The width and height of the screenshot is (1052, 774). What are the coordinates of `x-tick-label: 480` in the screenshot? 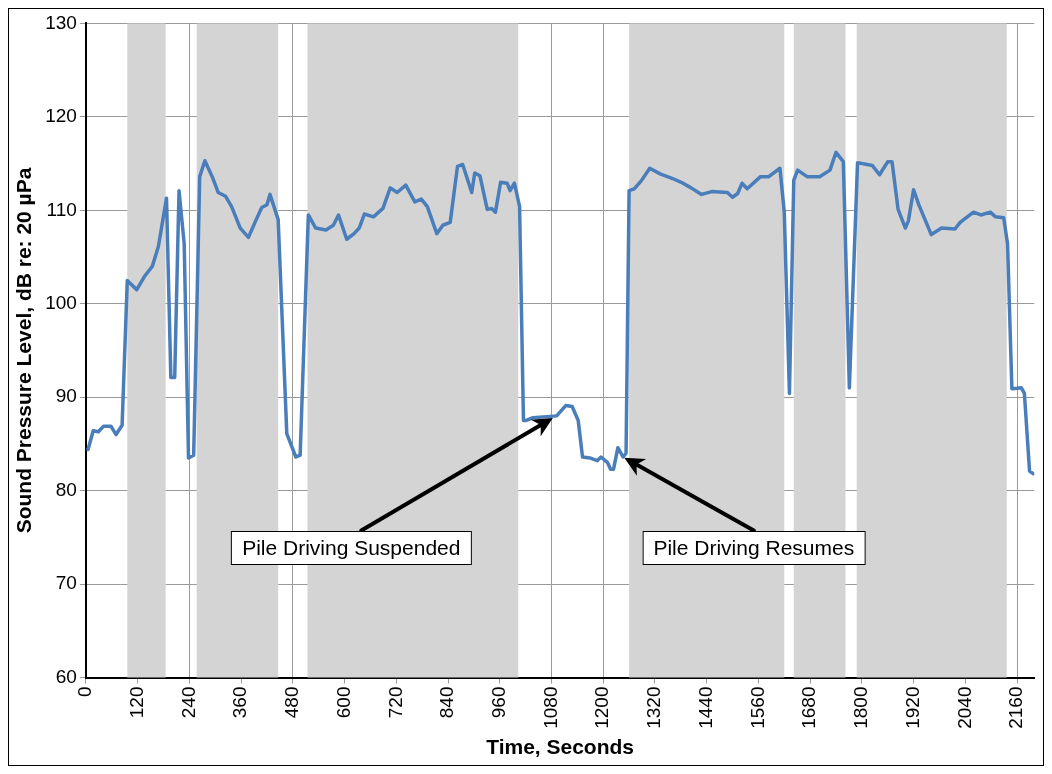 It's located at (292, 702).